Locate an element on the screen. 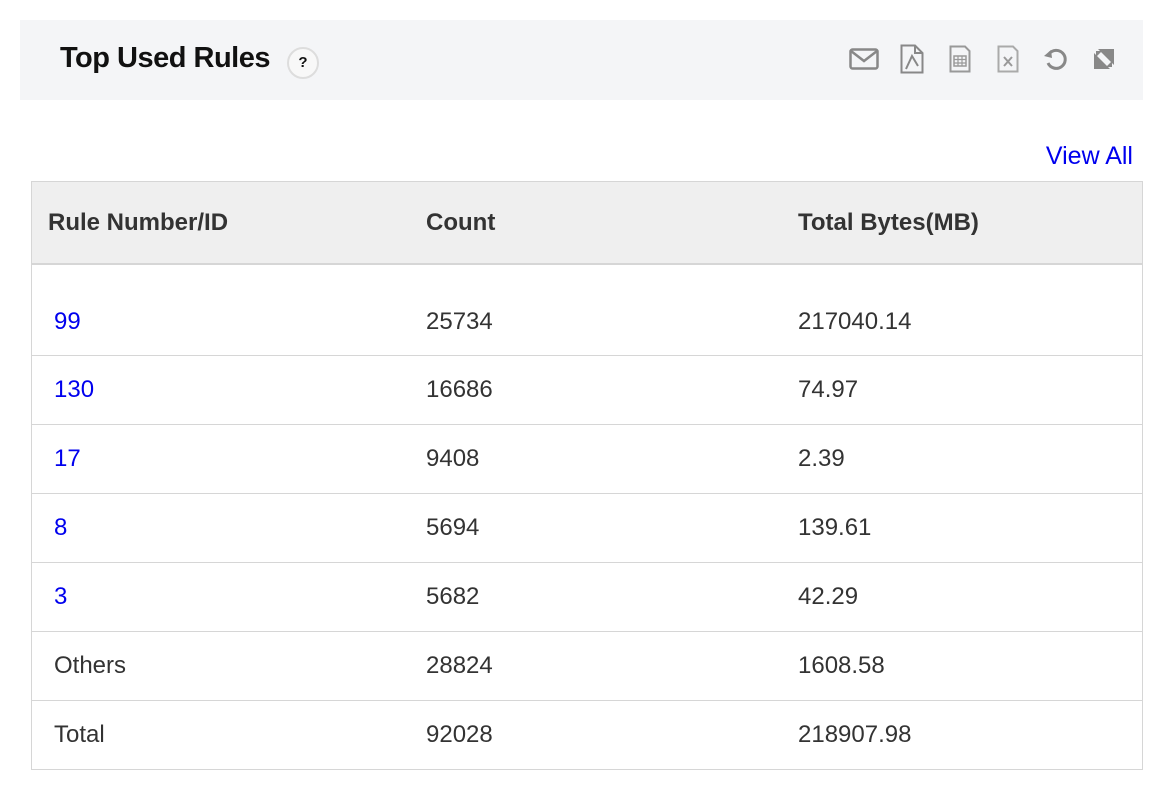  widget-title: Top Used Rules is located at coordinates (165, 58).